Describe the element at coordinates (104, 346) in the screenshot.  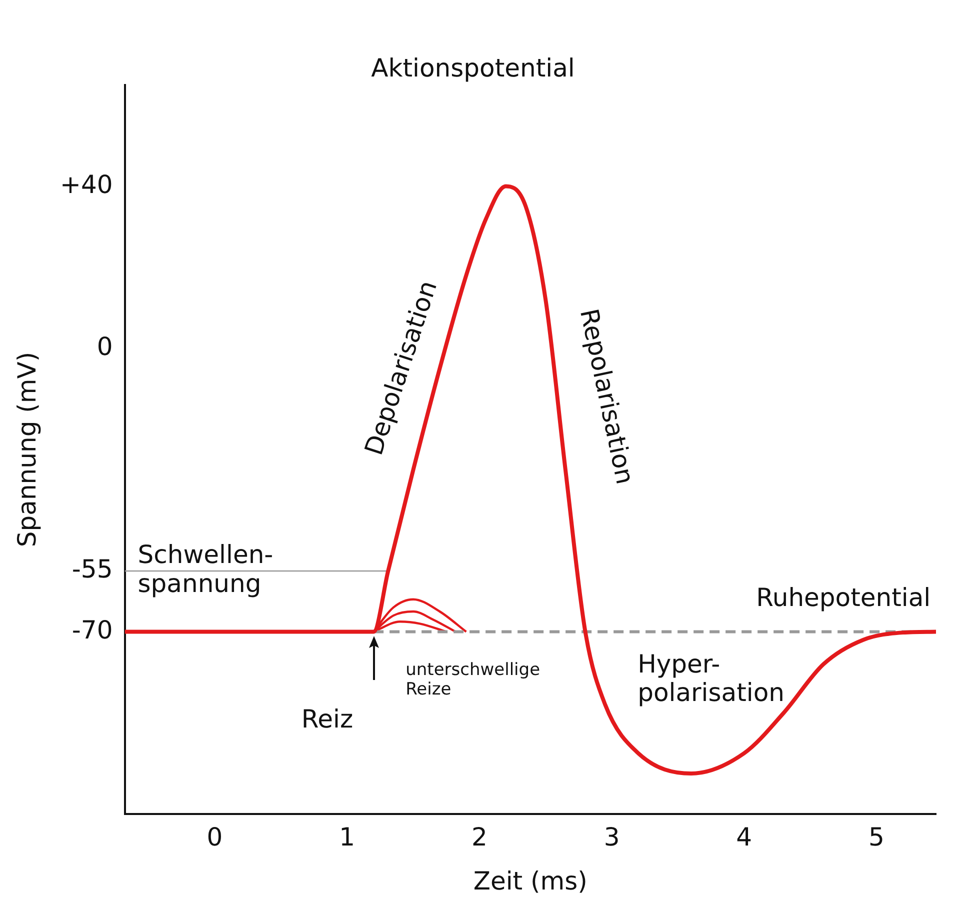
I see `y-tick-label: 0` at that location.